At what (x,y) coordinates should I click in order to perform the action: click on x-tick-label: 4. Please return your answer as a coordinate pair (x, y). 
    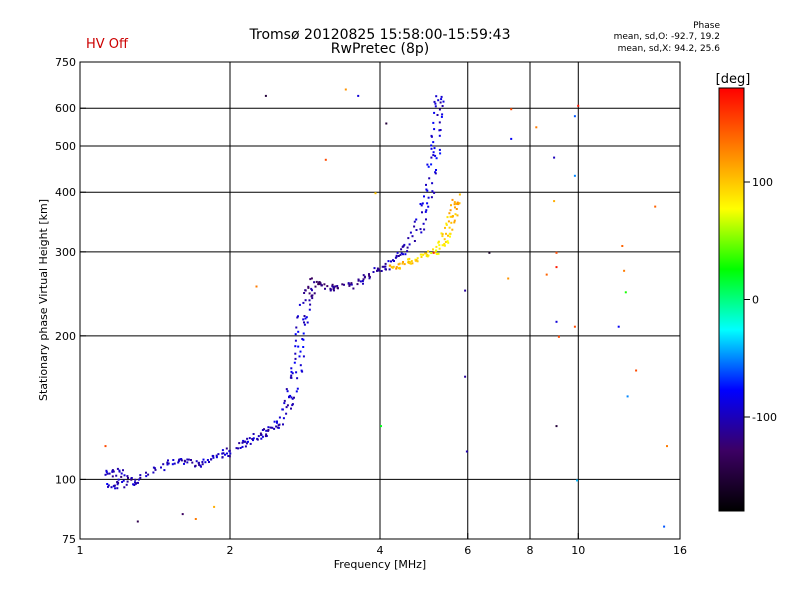
    Looking at the image, I should click on (380, 550).